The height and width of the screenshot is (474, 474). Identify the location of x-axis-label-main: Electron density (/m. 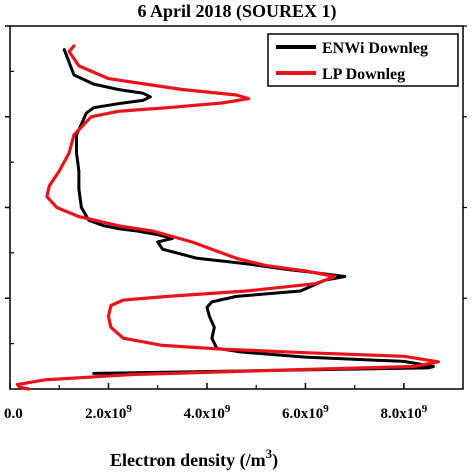
(188, 460).